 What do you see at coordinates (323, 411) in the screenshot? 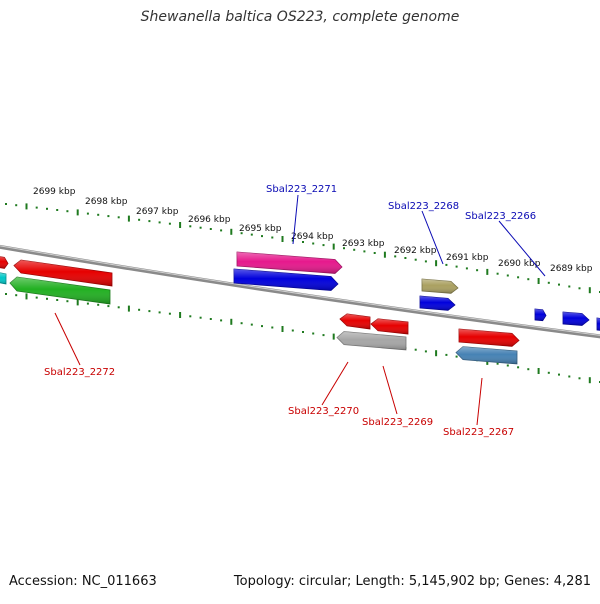
I see `gene-label-sbal223-2270: Sbal223_2270` at bounding box center [323, 411].